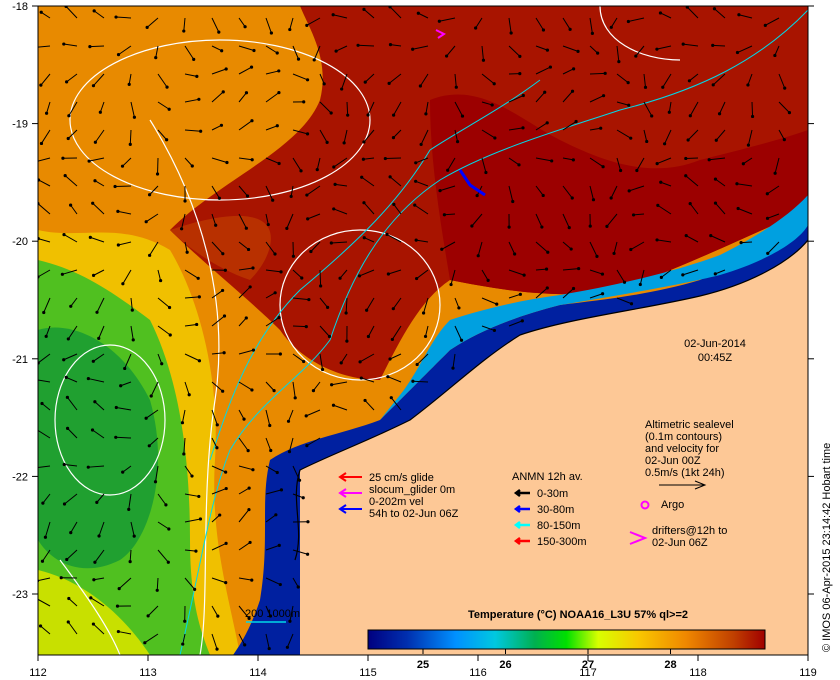 This screenshot has height=680, width=840. What do you see at coordinates (683, 437) in the screenshot?
I see `altimetry-line: (0.1m contours)` at bounding box center [683, 437].